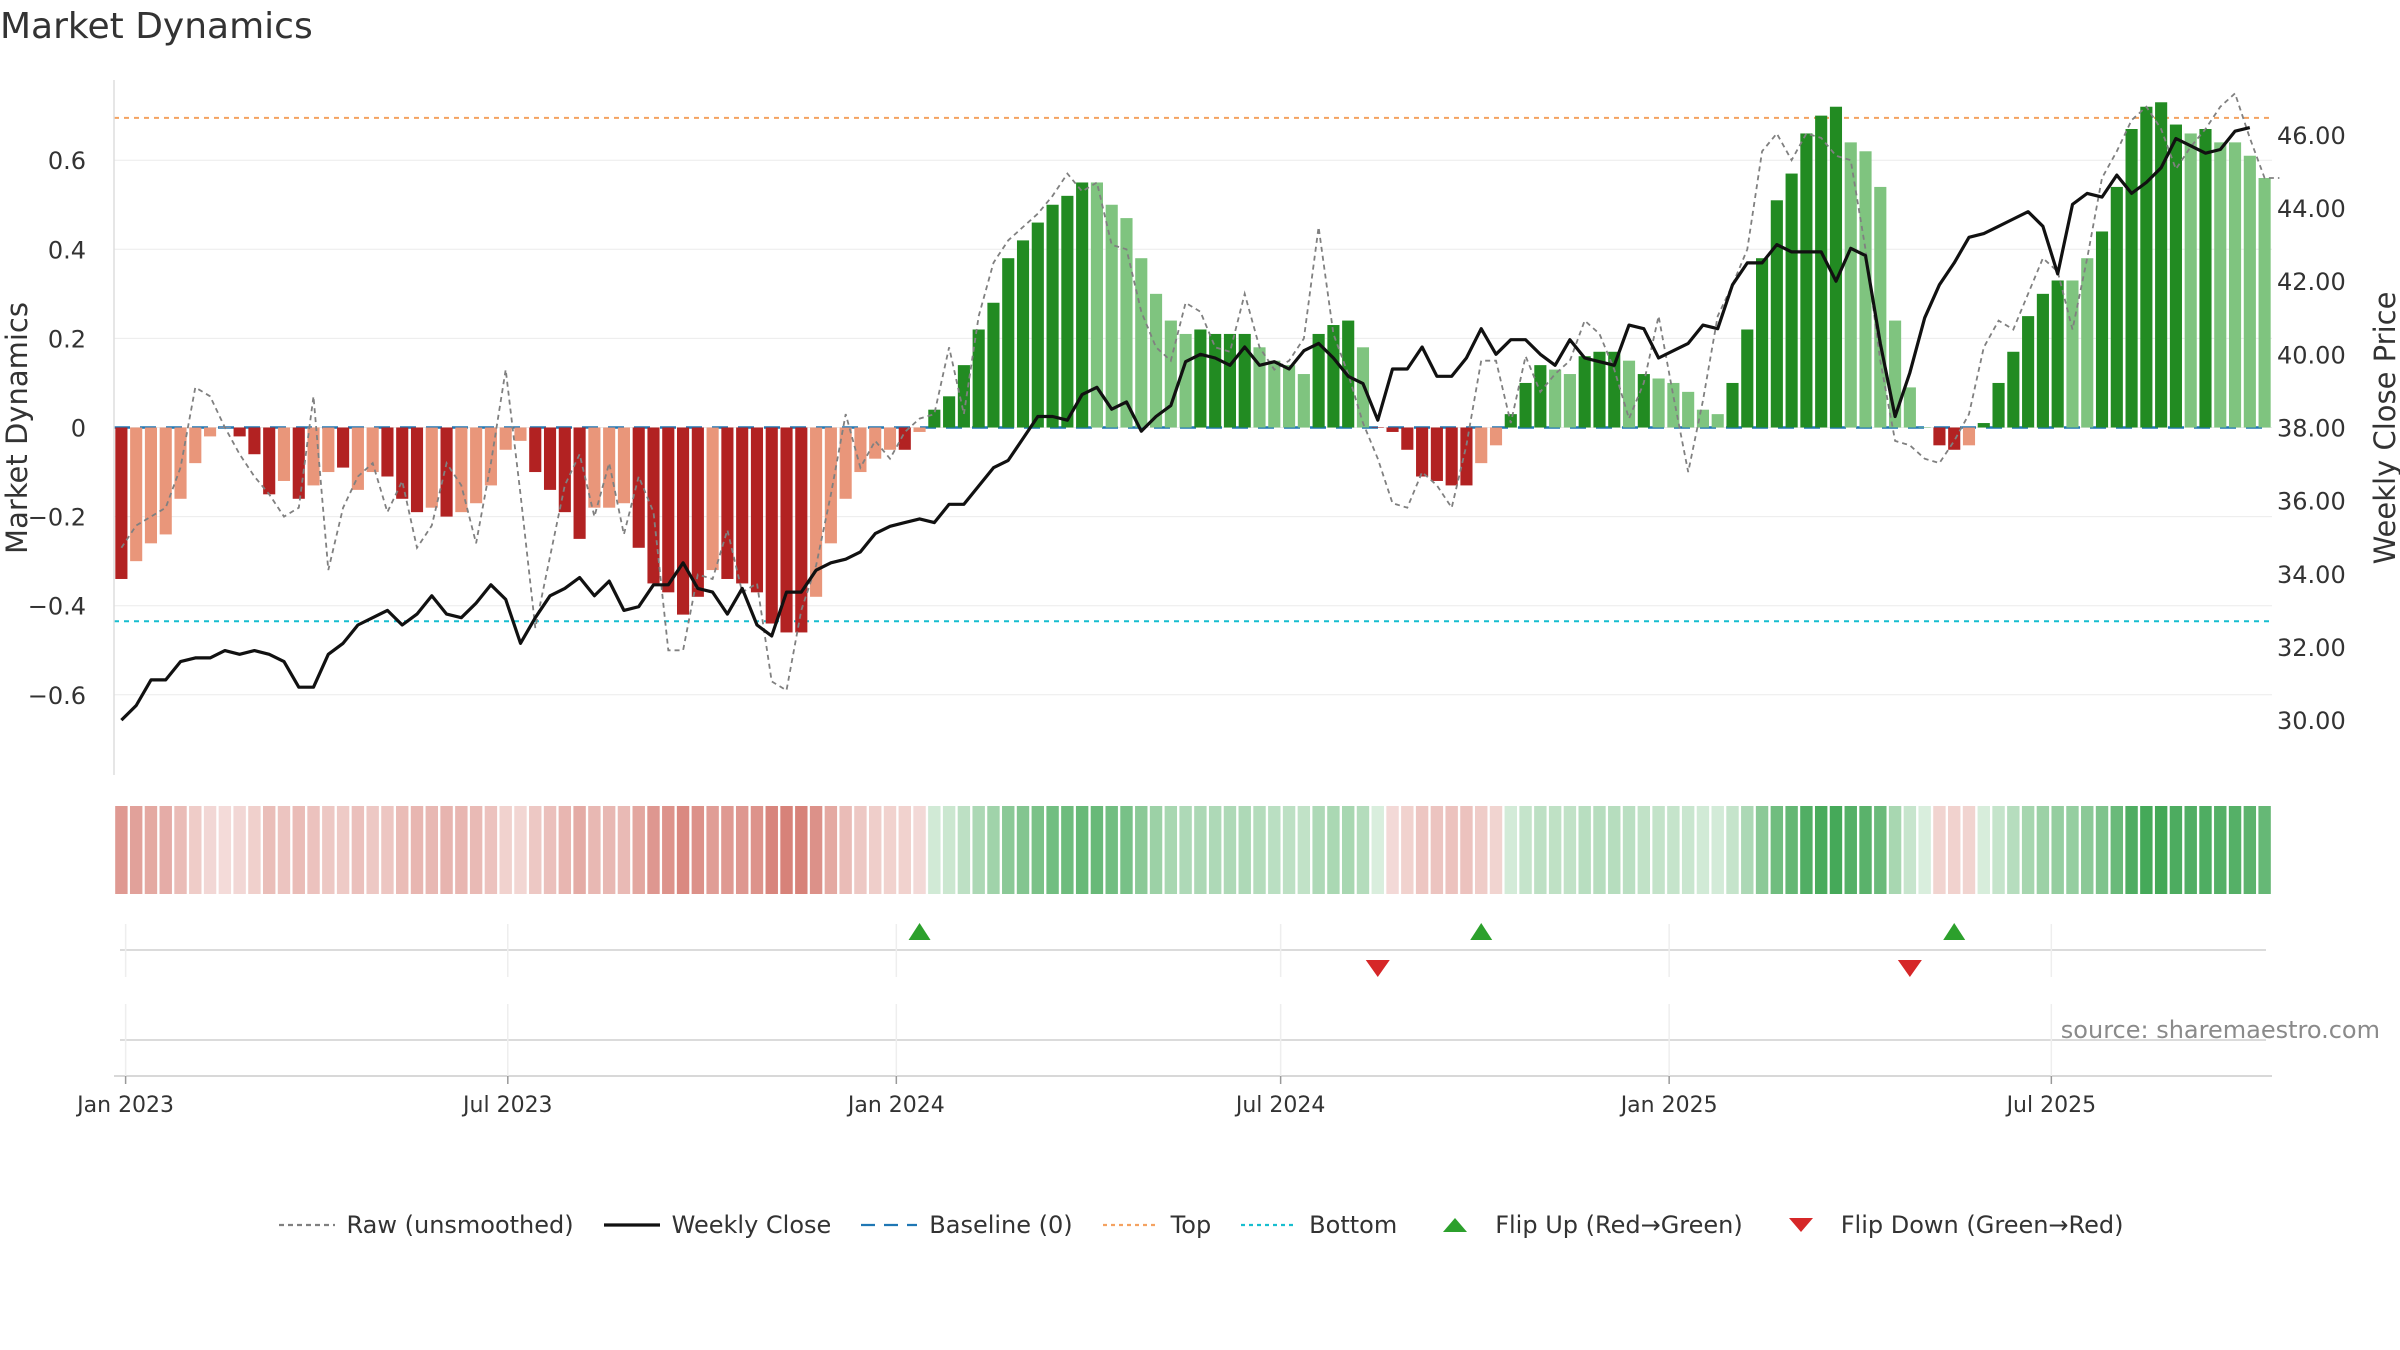 The width and height of the screenshot is (2400, 1350). Describe the element at coordinates (895, 1105) in the screenshot. I see `x-tick-label: Jan 2024` at that location.